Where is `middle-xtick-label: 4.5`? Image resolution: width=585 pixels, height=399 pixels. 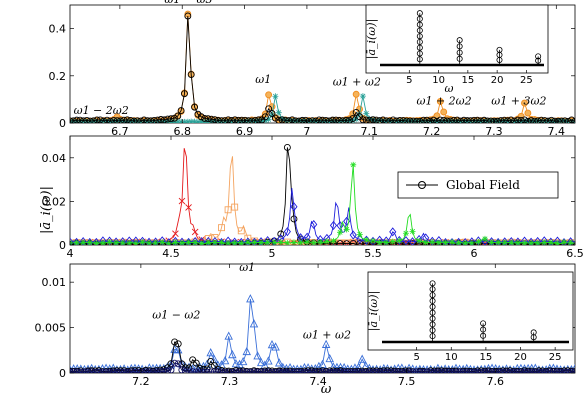
middle-xtick-label: 4.5 is located at coordinates (171, 253).